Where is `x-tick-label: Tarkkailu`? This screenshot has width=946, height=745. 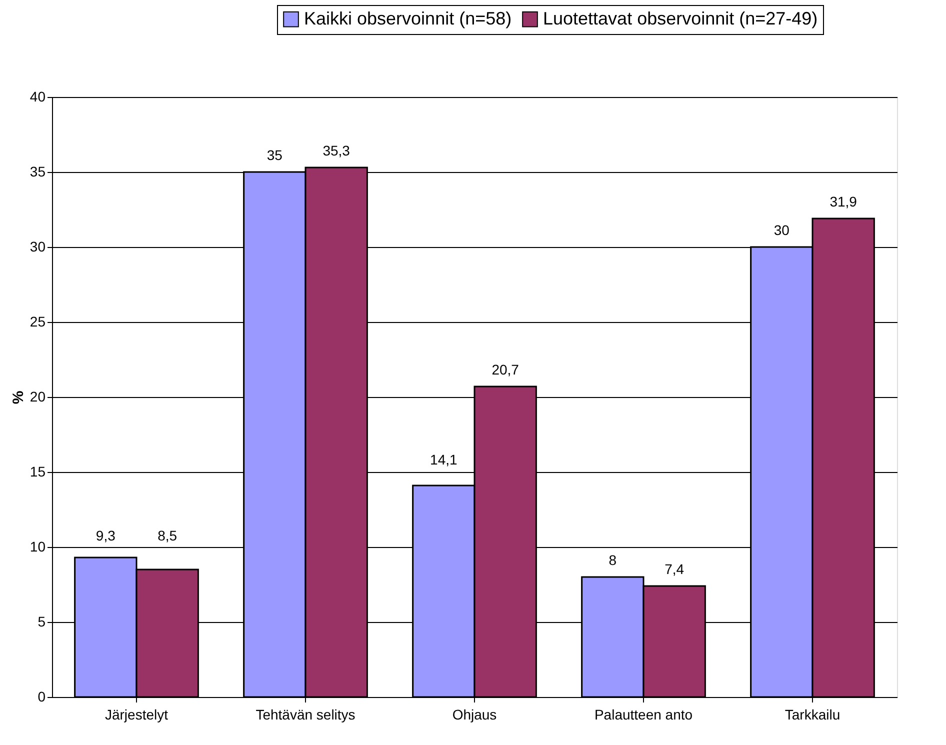 x-tick-label: Tarkkailu is located at coordinates (812, 714).